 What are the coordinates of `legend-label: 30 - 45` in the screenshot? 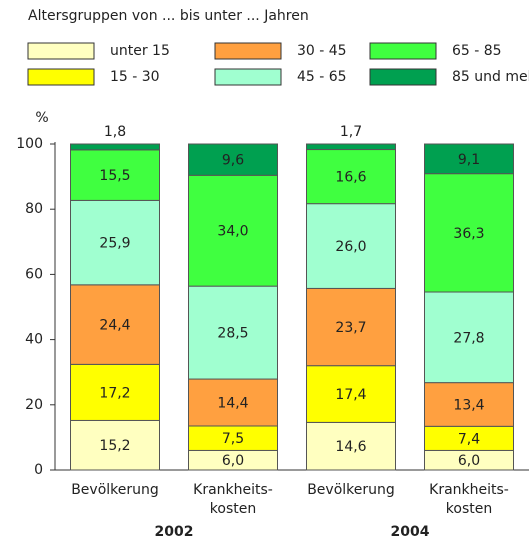 It's located at (322, 51).